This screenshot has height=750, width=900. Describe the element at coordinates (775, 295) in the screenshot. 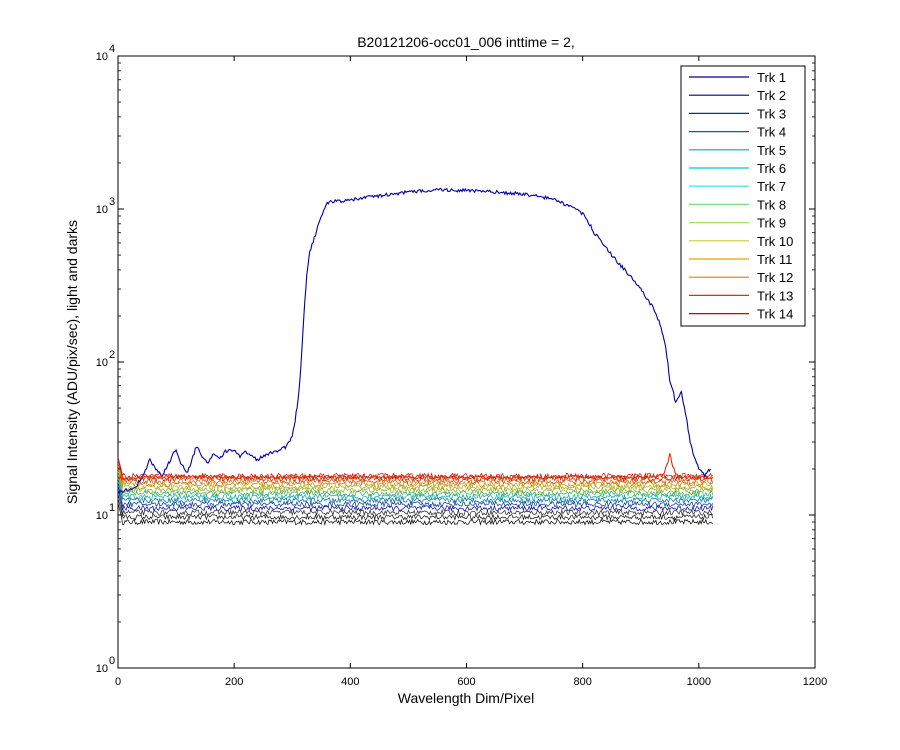

I see `legend-label: Trk 13` at that location.